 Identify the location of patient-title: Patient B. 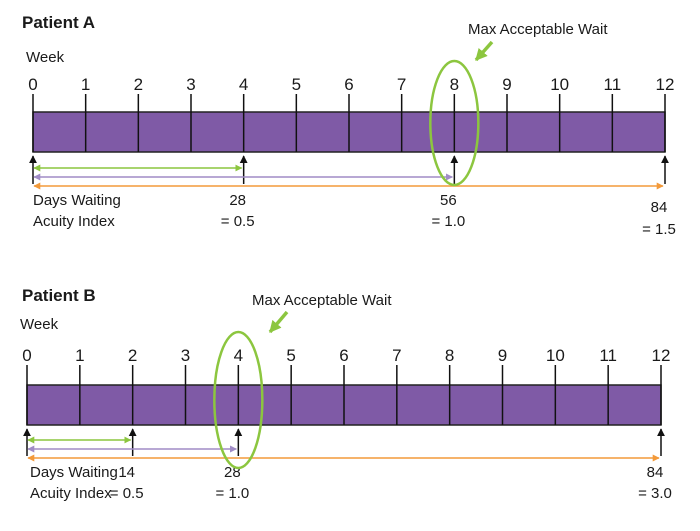
(59, 295).